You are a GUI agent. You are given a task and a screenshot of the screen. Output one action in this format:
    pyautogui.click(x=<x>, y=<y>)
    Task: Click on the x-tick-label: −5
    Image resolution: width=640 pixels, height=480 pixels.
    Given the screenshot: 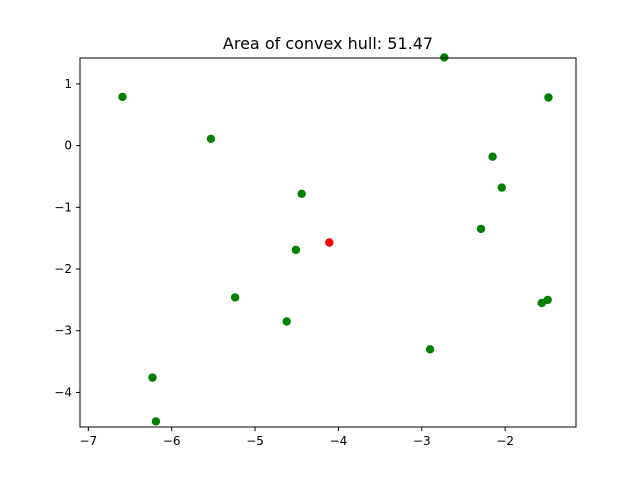 What is the action you would take?
    pyautogui.click(x=255, y=441)
    